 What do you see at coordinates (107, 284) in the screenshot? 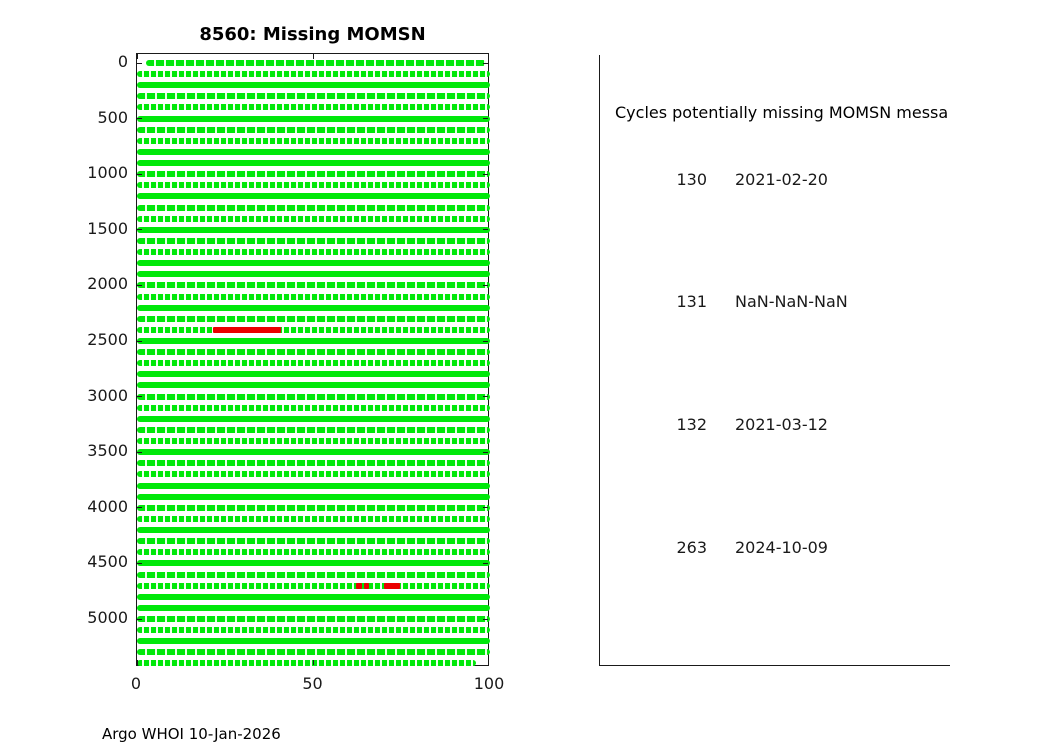
I see `y-tick-label: 2000` at bounding box center [107, 284].